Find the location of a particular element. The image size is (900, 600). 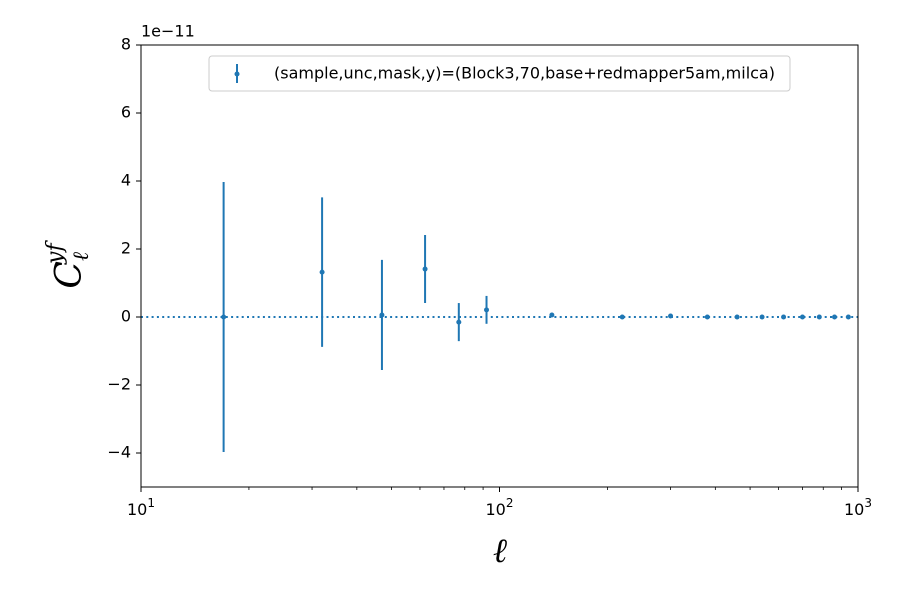

y-tick-label: 4 is located at coordinates (126, 180).